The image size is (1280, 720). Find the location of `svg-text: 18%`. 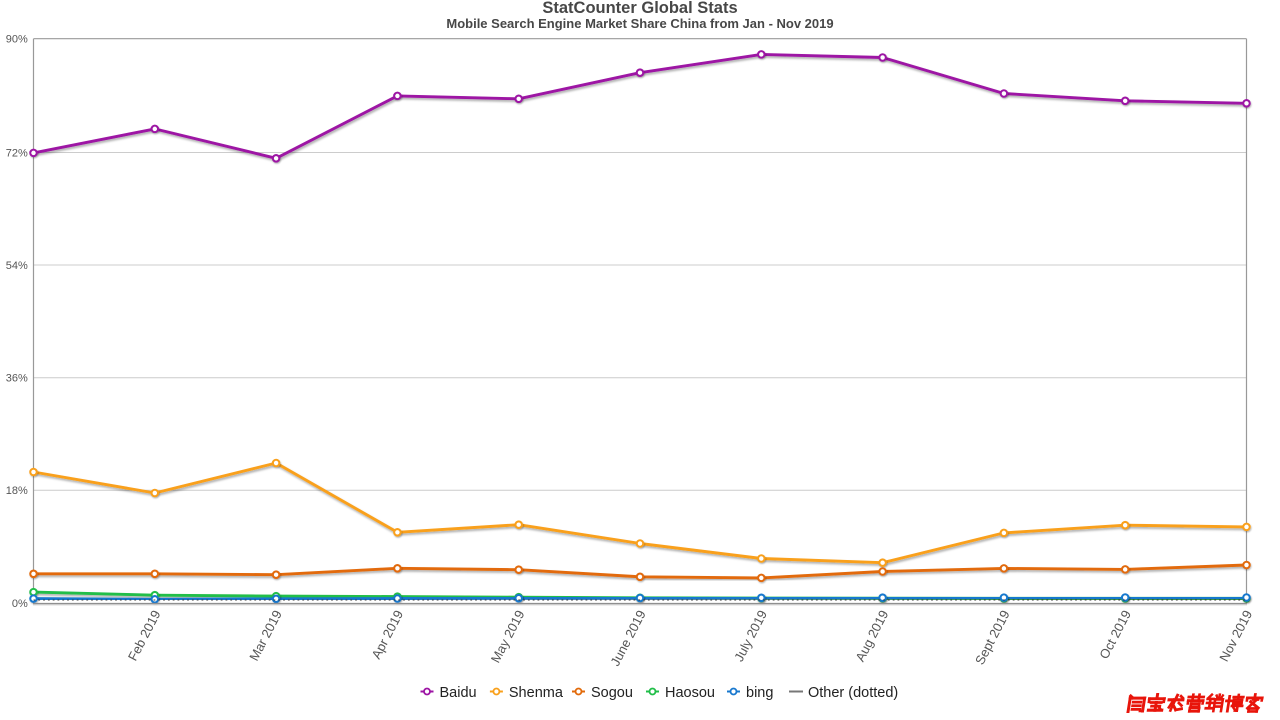

svg-text: 18% is located at coordinates (17, 491).